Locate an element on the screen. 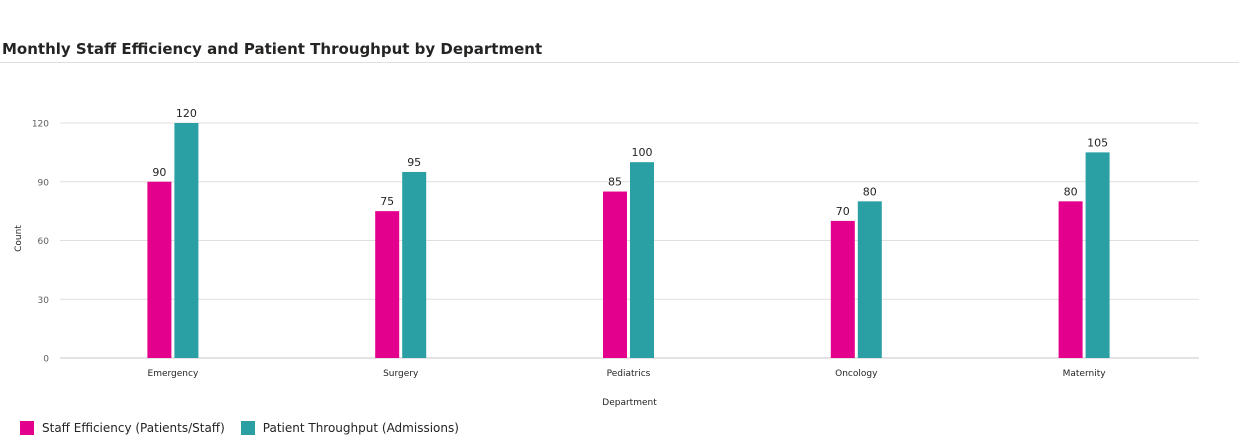  legend-swatch-patient-throughput is located at coordinates (247, 428).